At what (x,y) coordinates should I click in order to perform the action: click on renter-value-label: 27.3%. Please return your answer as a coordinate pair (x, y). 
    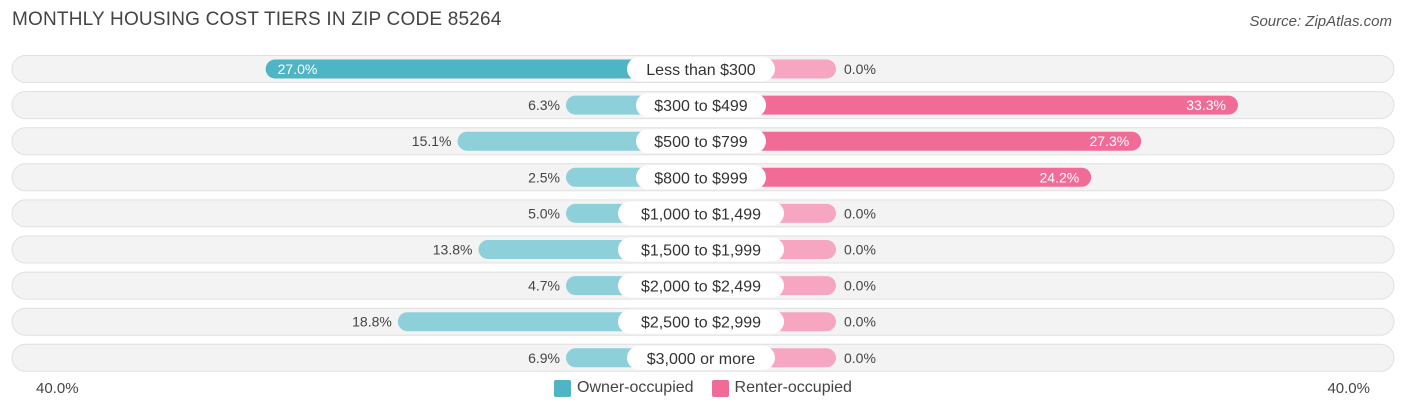
    Looking at the image, I should click on (1110, 141).